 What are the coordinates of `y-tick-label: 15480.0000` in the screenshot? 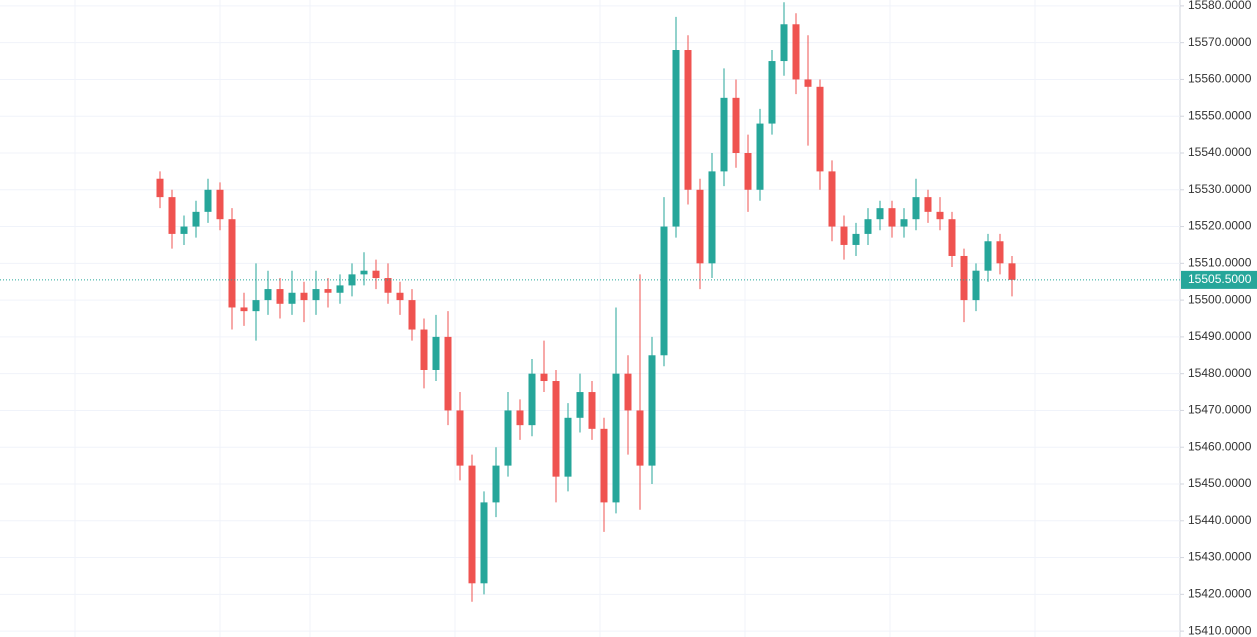 It's located at (1220, 373).